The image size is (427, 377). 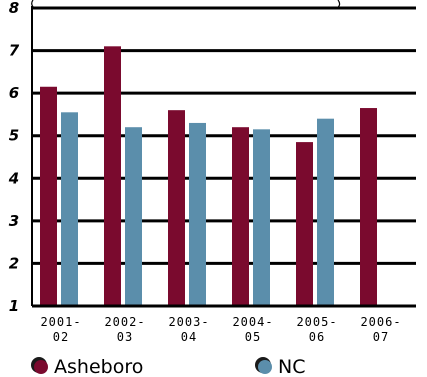 What do you see at coordinates (188, 322) in the screenshot?
I see `x-tick-label: 2003-` at bounding box center [188, 322].